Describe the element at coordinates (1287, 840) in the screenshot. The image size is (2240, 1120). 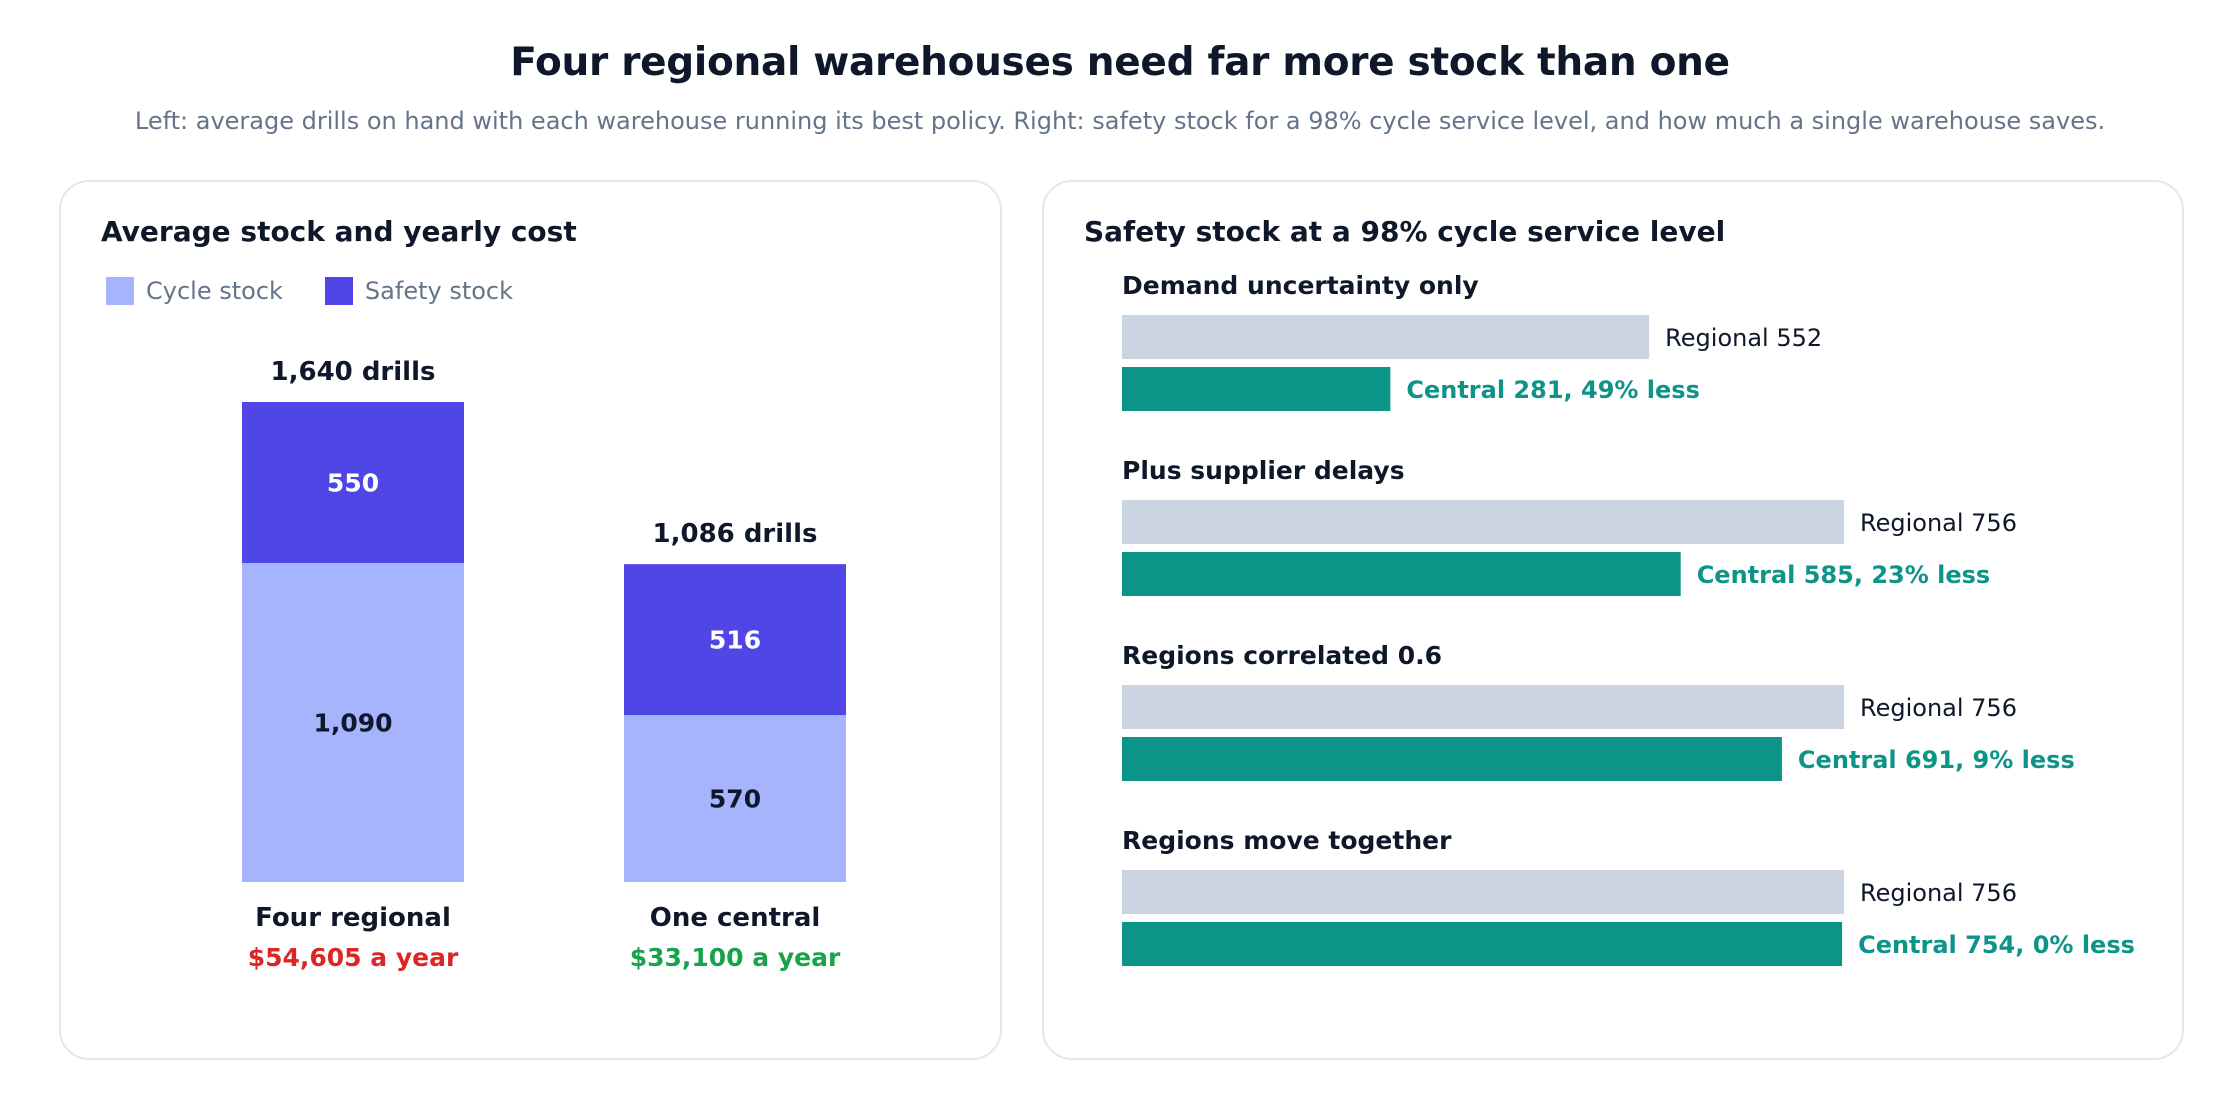
I see `group-title: Regions move together` at that location.